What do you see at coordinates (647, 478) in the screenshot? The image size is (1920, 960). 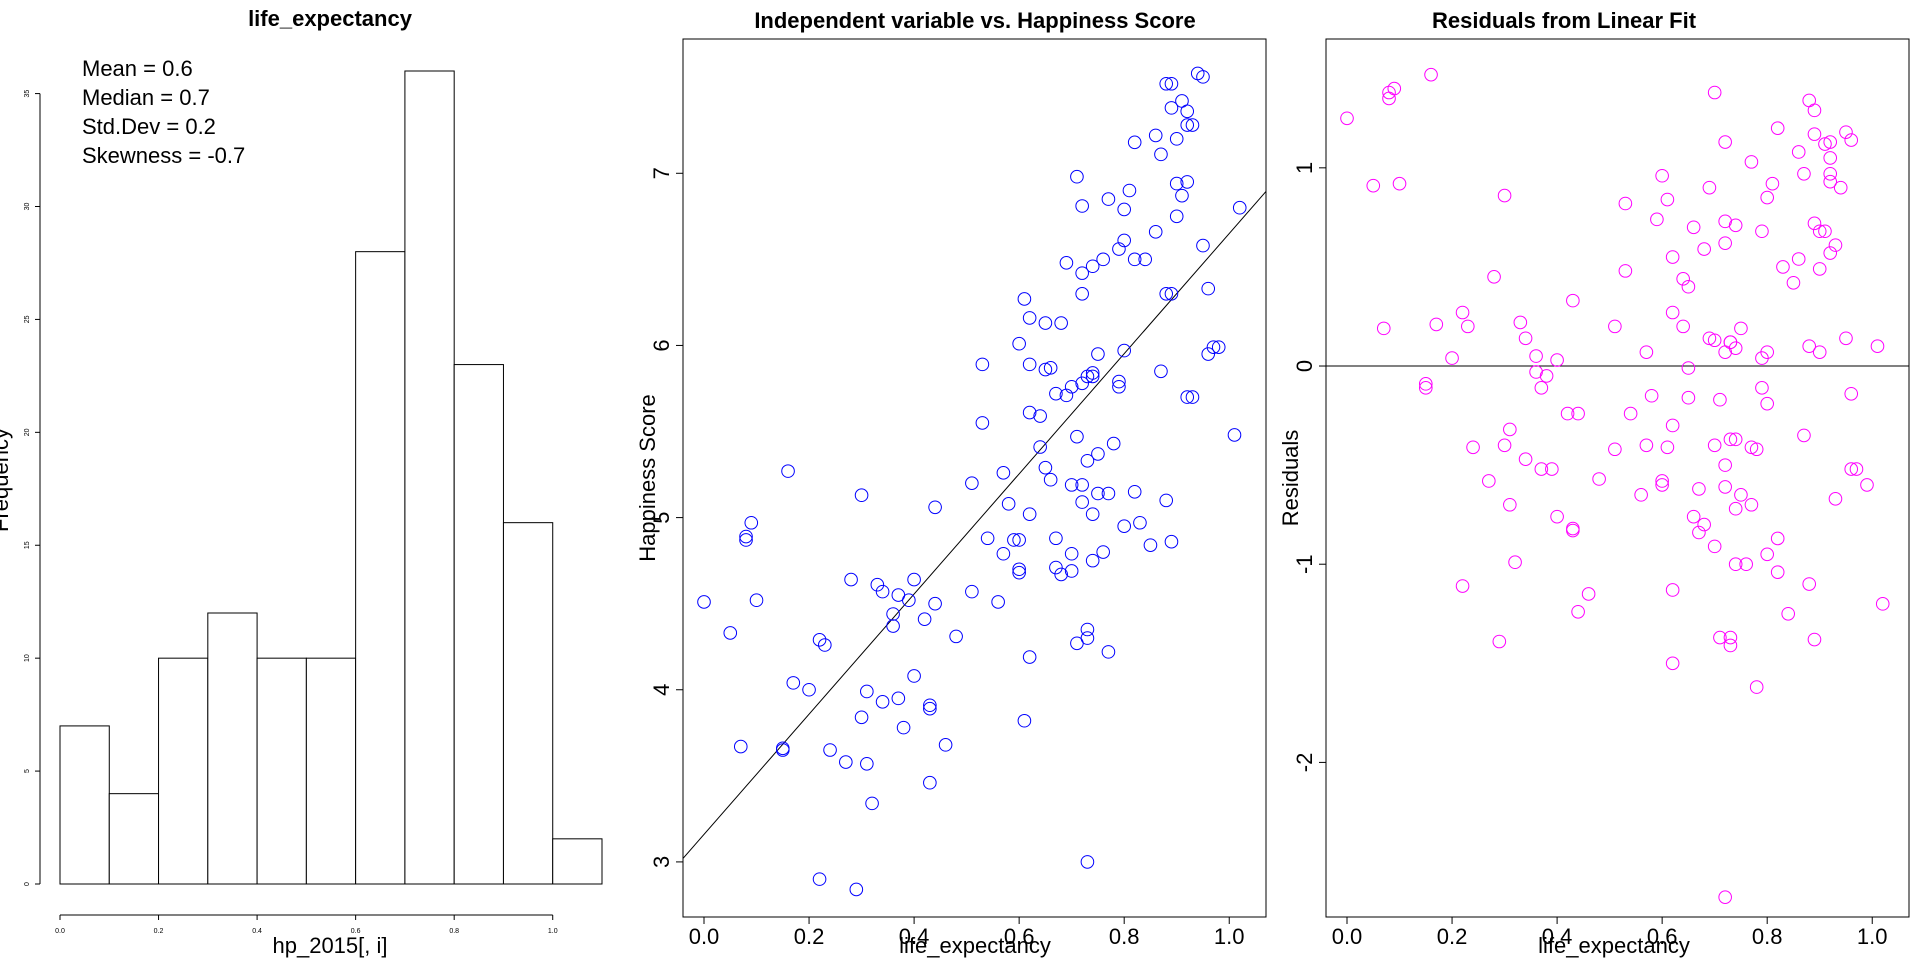 I see `scatter-y-label: Happiness Score` at bounding box center [647, 478].